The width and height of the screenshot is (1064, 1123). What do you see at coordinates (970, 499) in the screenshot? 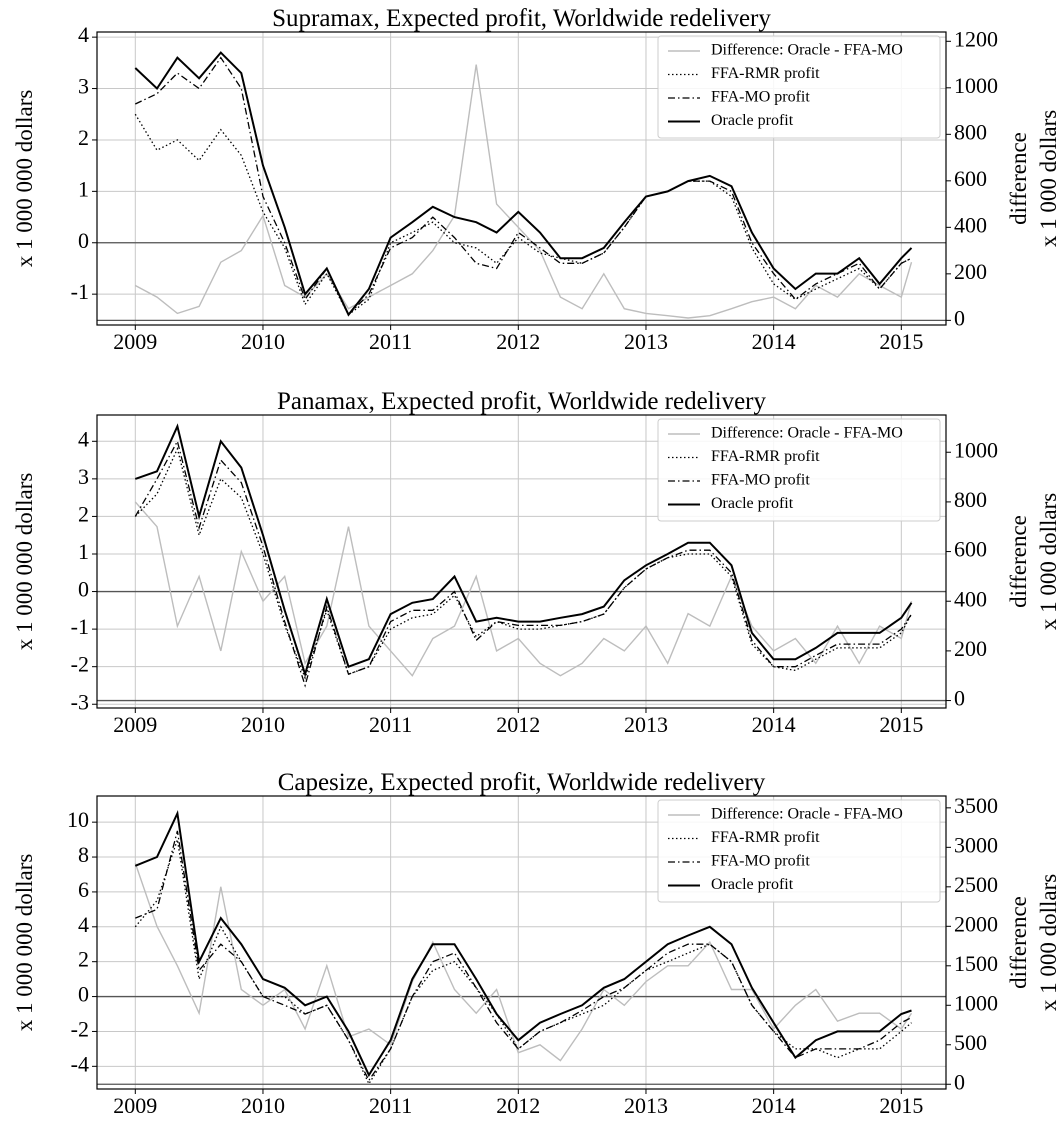
I see `y2-tick-label: 800` at bounding box center [970, 499].